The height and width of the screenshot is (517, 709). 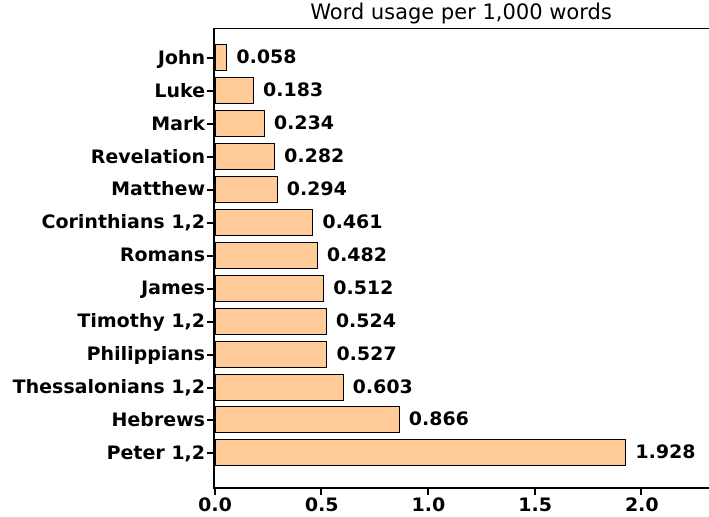 I want to click on bar-value-label: 0.294, so click(x=316, y=188).